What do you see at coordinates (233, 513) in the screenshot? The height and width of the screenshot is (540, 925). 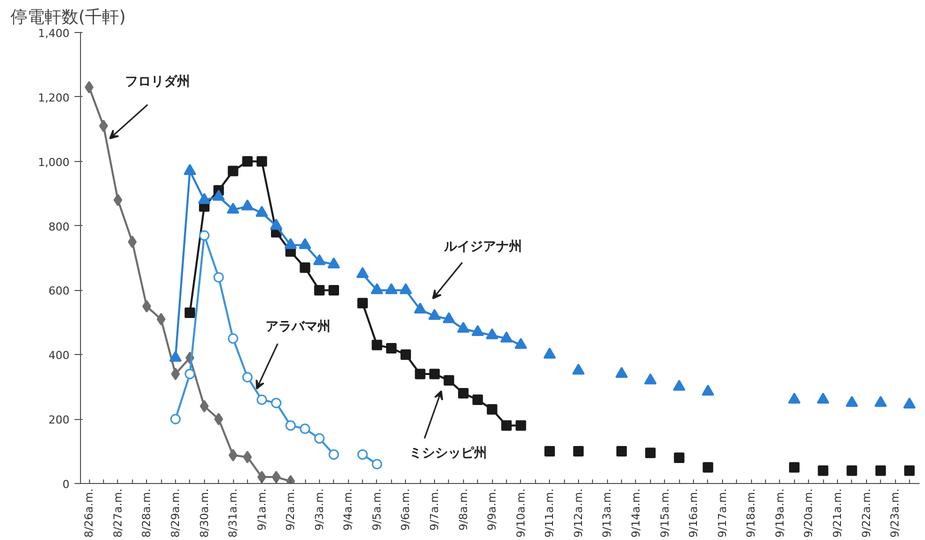 I see `x-tick-label: 8/31a.m.` at bounding box center [233, 513].